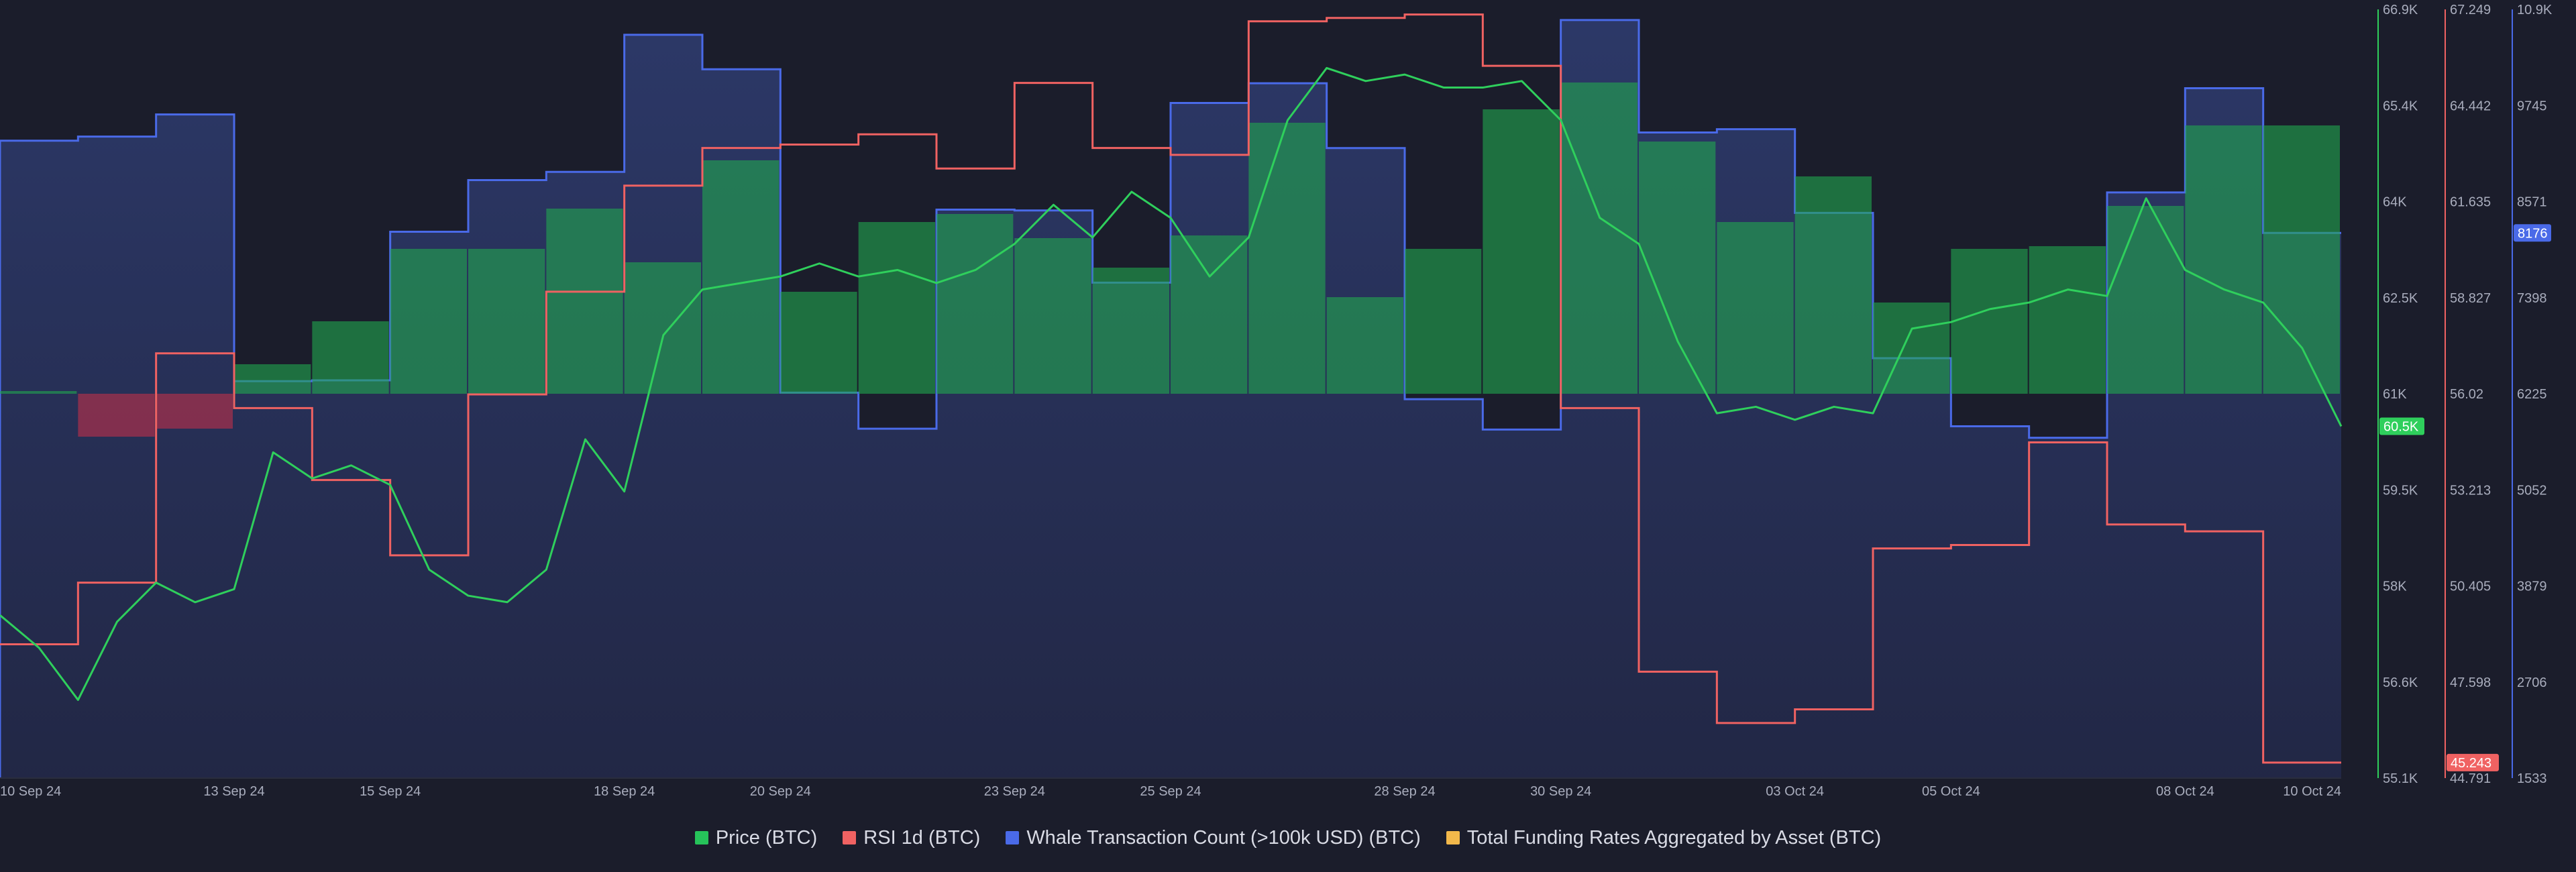  What do you see at coordinates (624, 791) in the screenshot?
I see `x-tick-label: 18 Sep 24` at bounding box center [624, 791].